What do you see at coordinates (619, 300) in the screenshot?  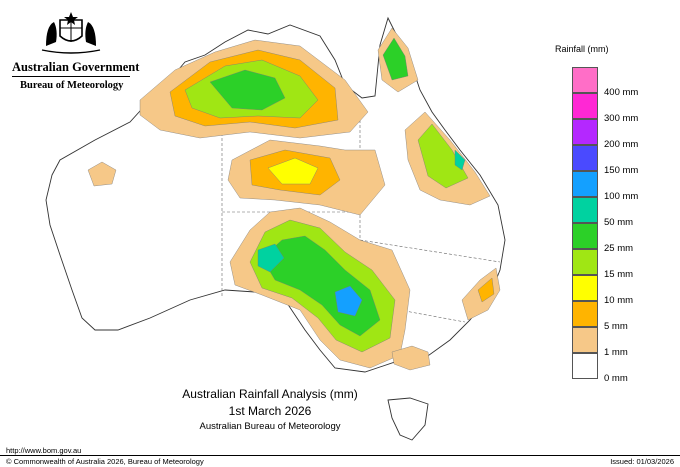 I see `legend-label: 10 mm` at bounding box center [619, 300].